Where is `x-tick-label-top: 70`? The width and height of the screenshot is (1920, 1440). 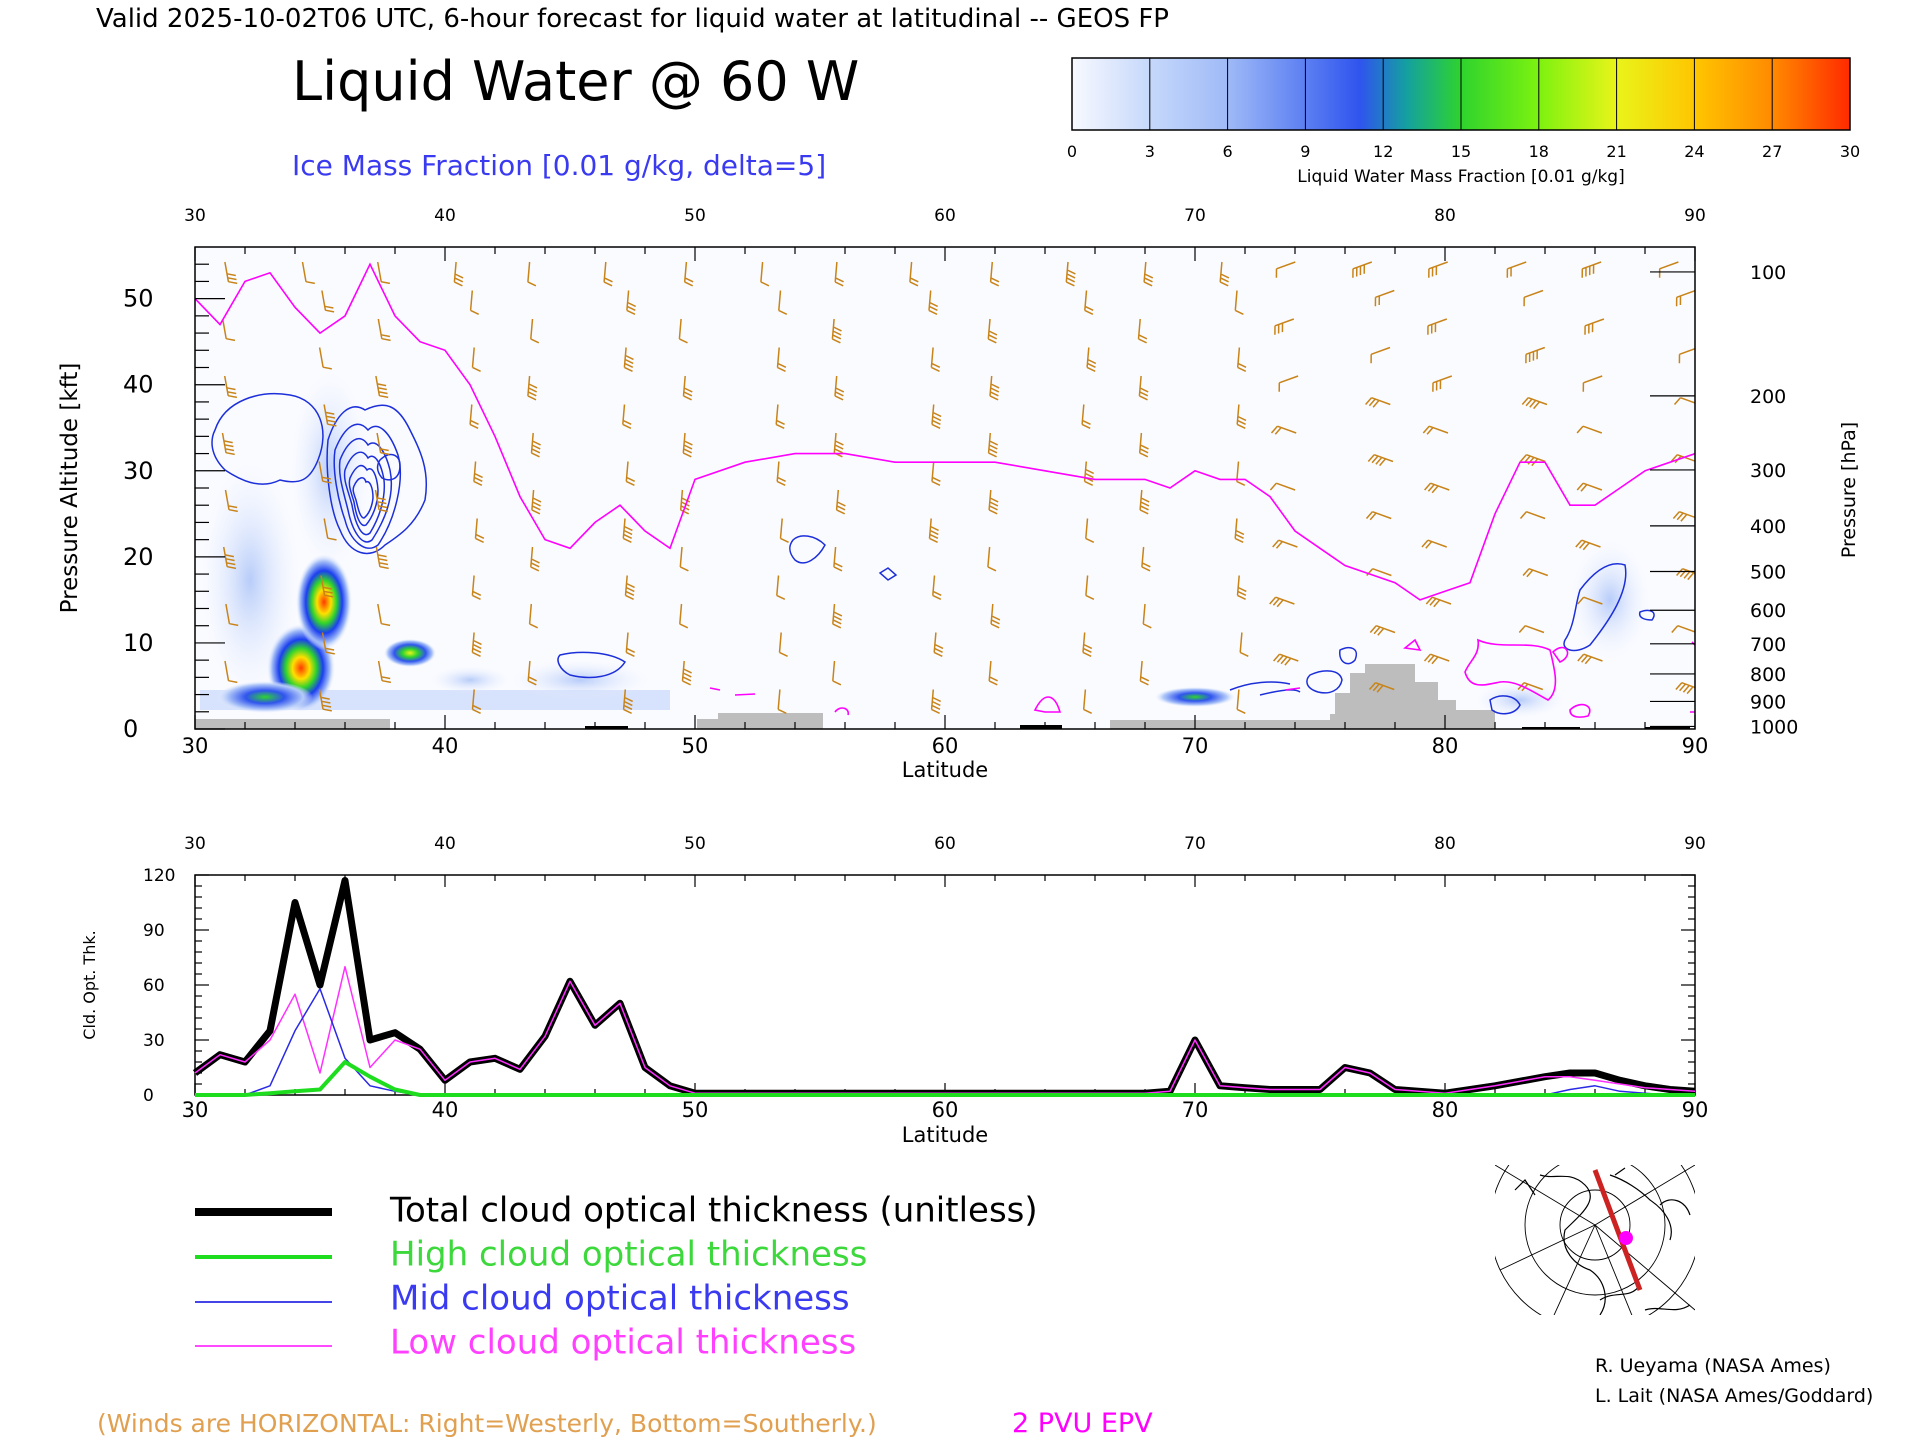
x-tick-label-top: 70 is located at coordinates (1195, 844).